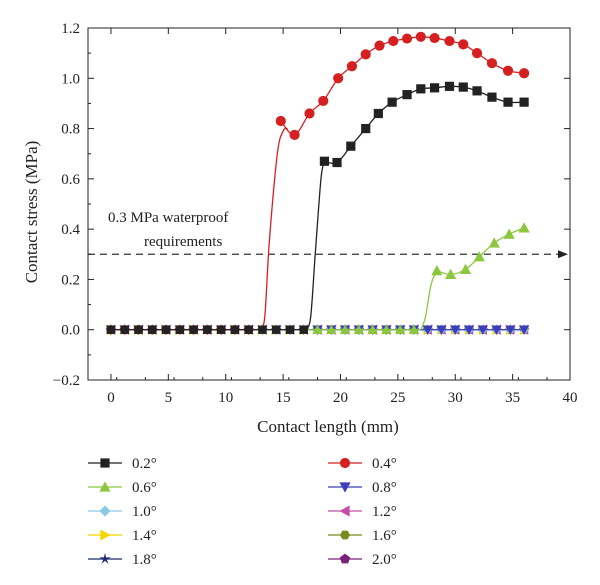  Describe the element at coordinates (70, 130) in the screenshot. I see `y-tick-label: 0.8` at that location.